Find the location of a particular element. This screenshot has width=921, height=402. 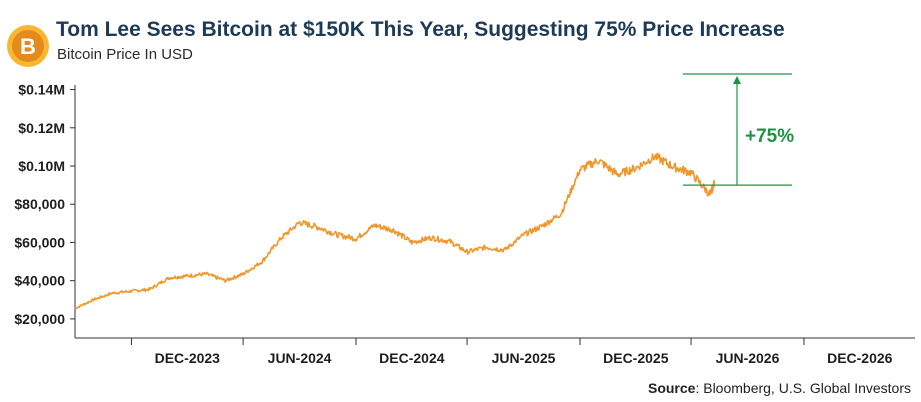

source-note: Source: Bloomberg, U.S. Global Investors is located at coordinates (779, 388).